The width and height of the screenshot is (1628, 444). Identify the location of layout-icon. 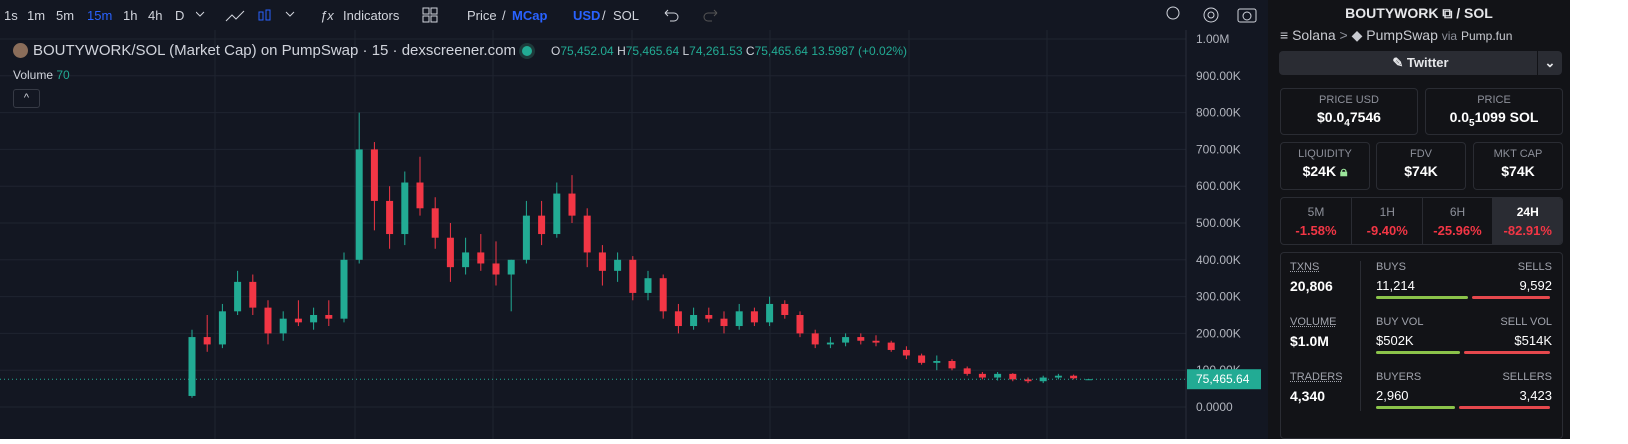
(430, 15).